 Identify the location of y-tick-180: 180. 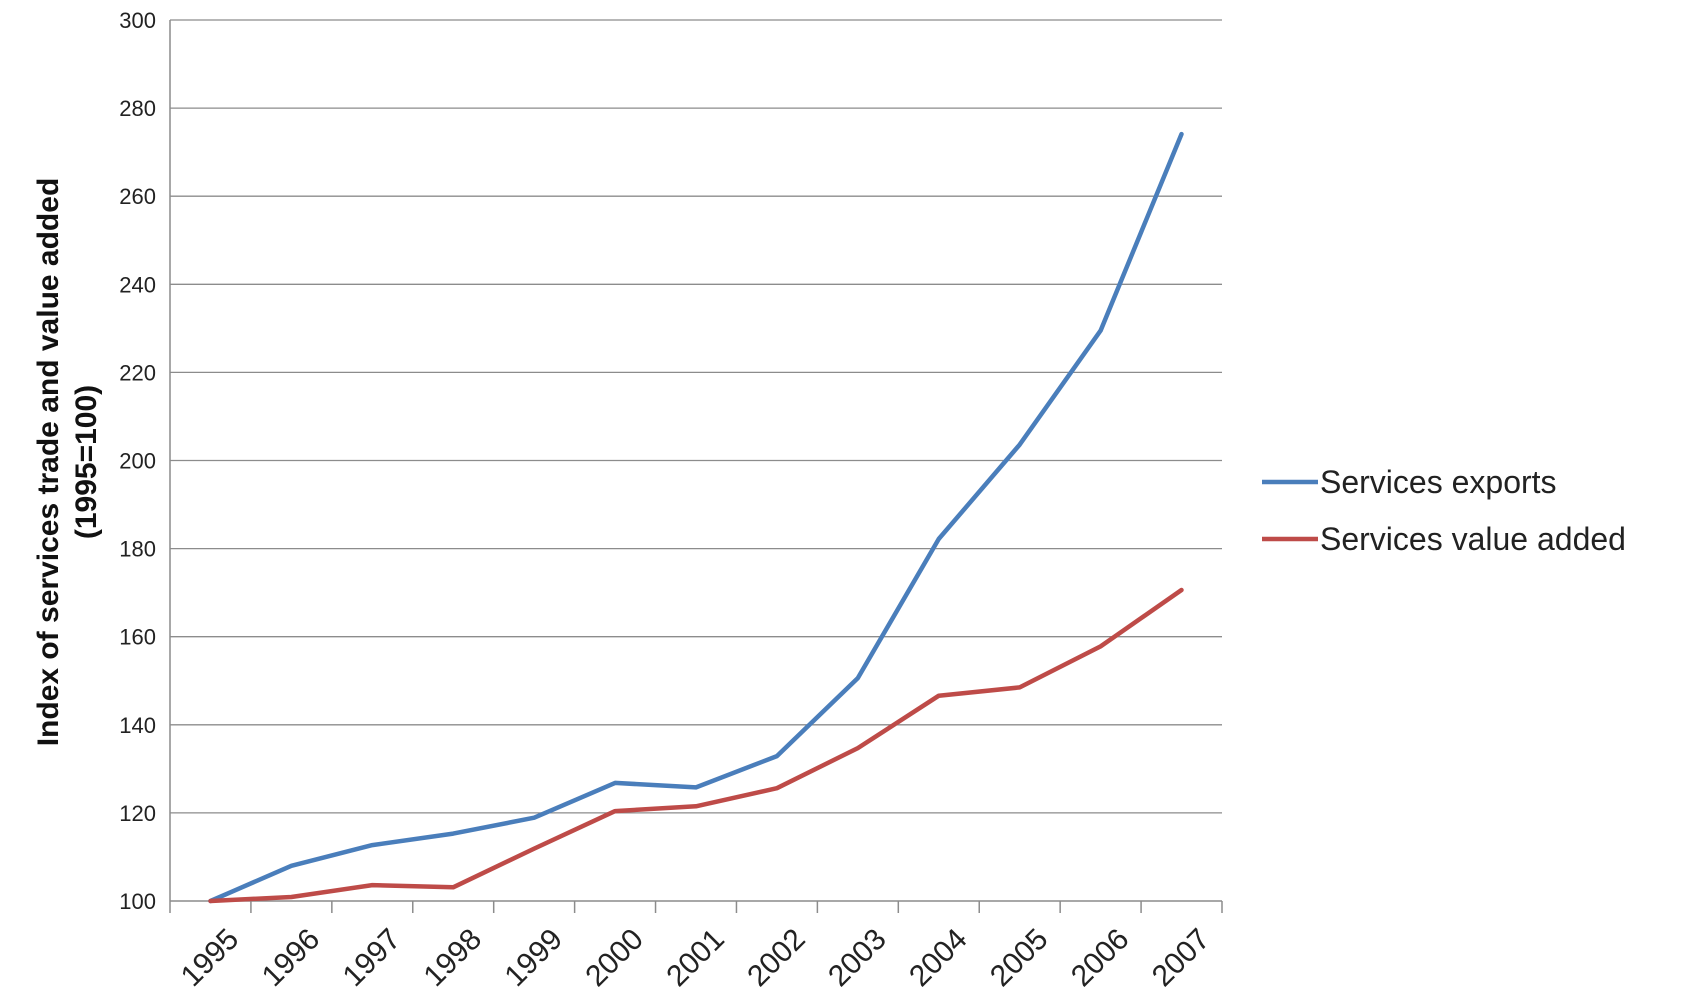
(137, 549).